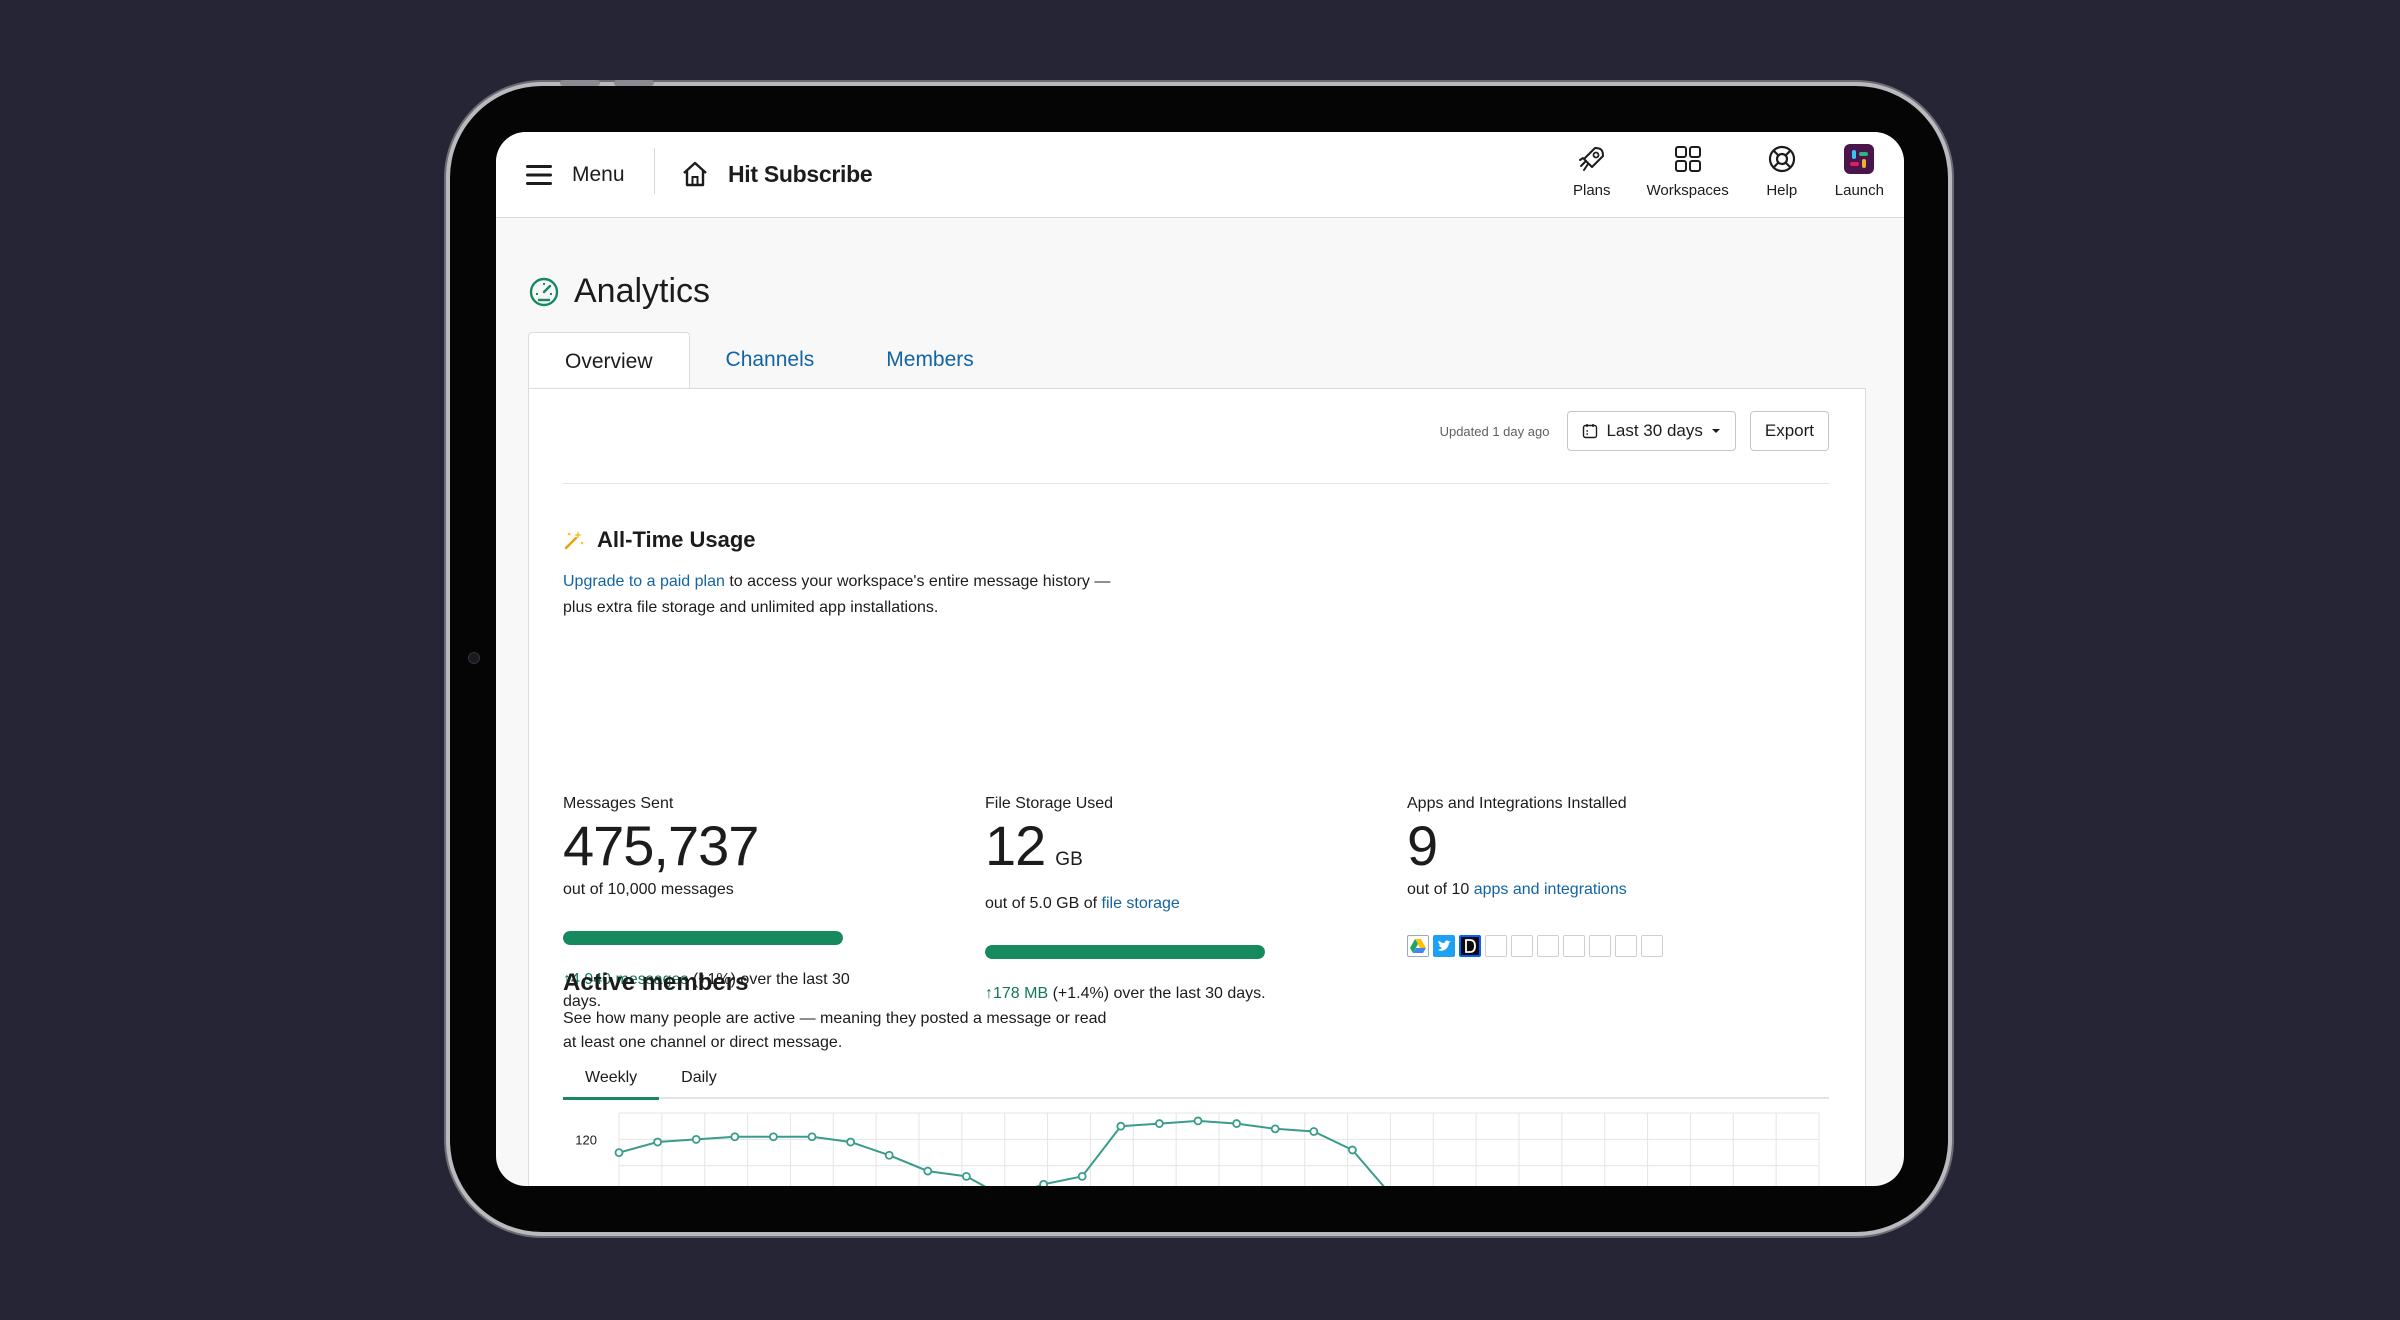 This screenshot has width=2400, height=1320. I want to click on series-line, so click(1001, 1152).